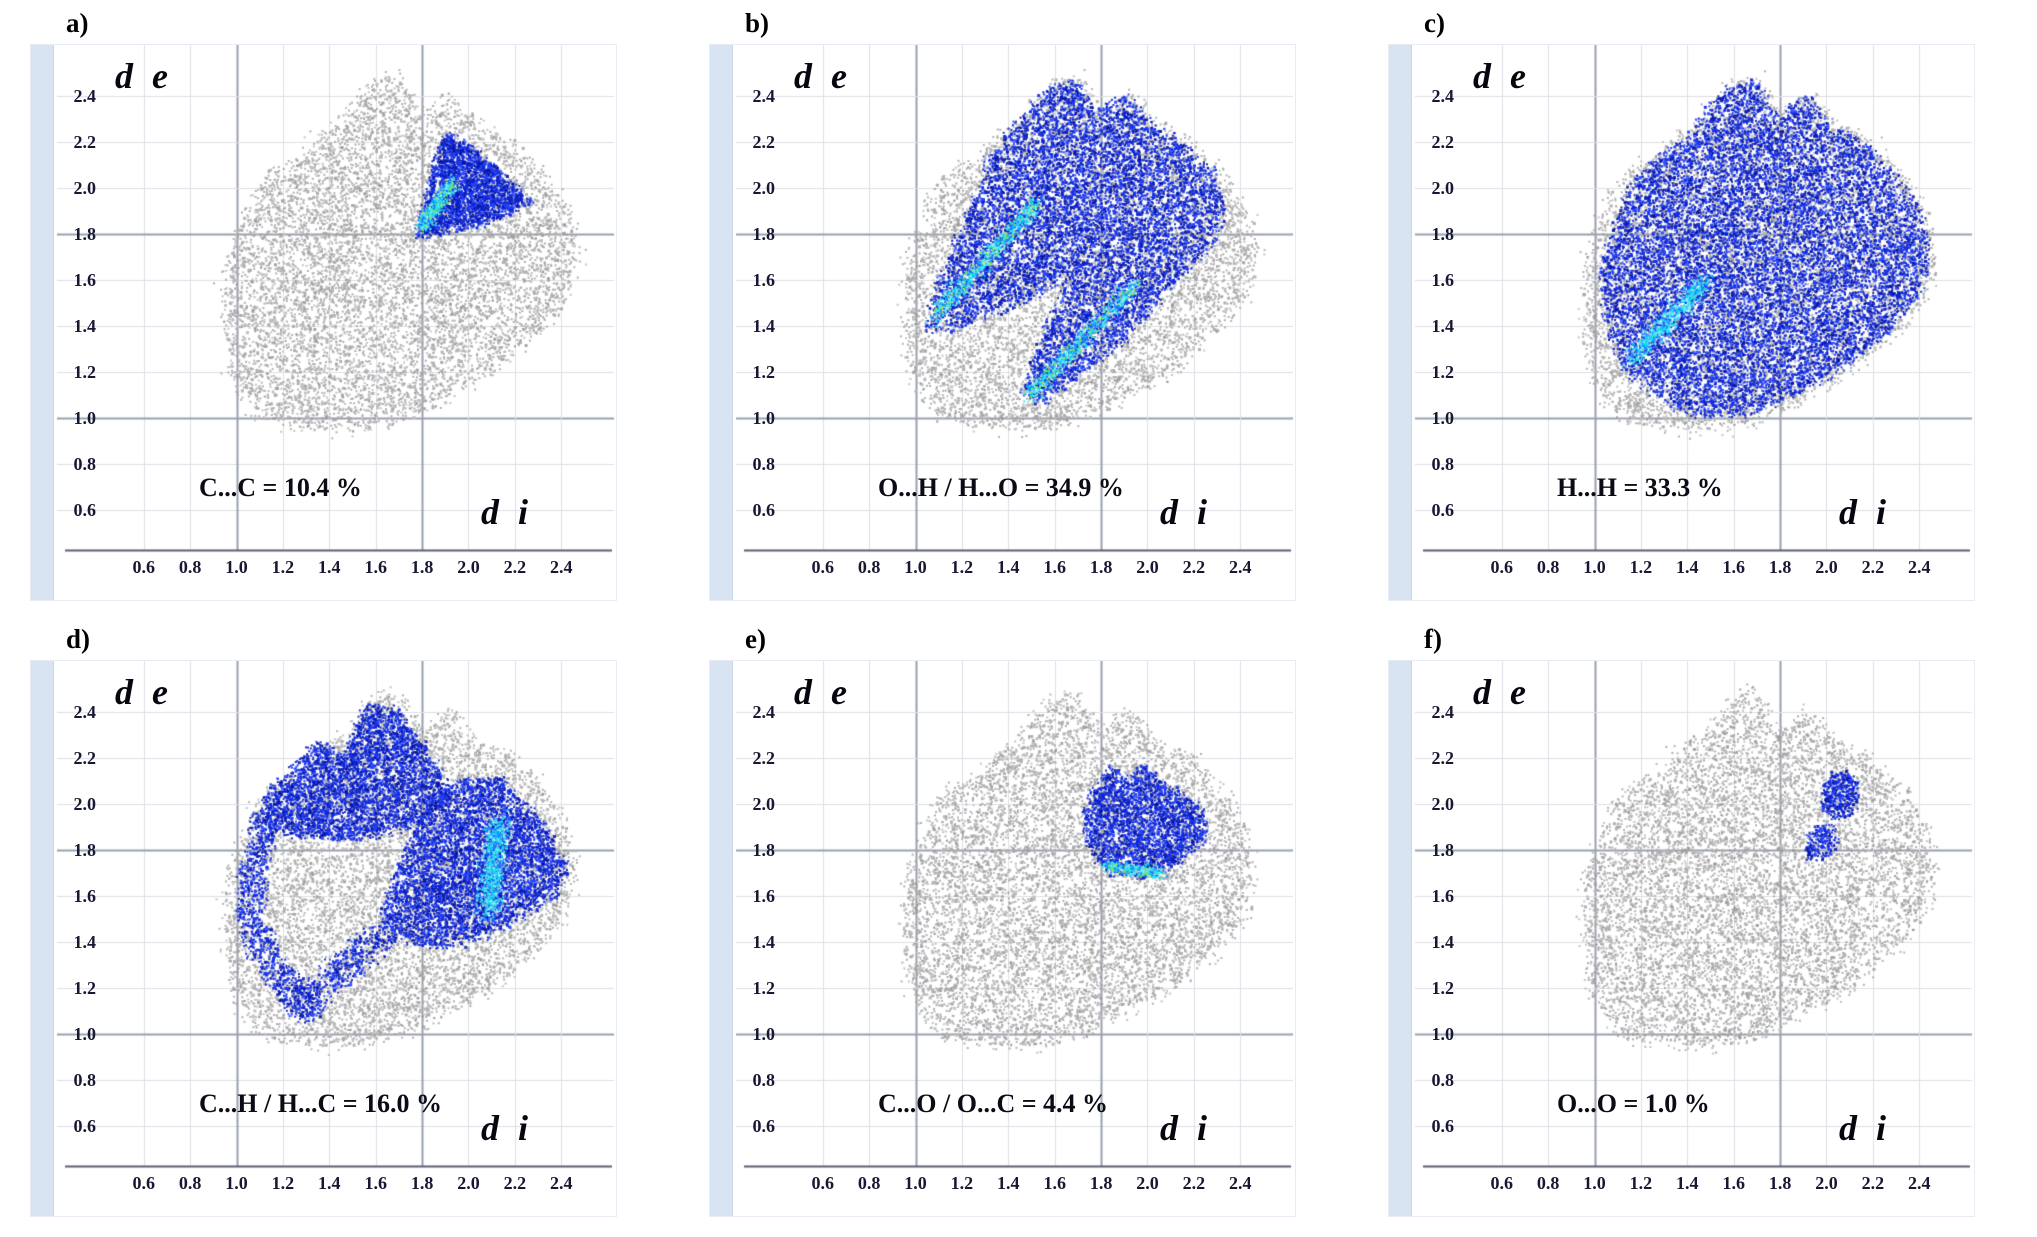 The image size is (2037, 1237). I want to click on contact-percentage-label: C...O / O...C = 4.4 %, so click(993, 1103).